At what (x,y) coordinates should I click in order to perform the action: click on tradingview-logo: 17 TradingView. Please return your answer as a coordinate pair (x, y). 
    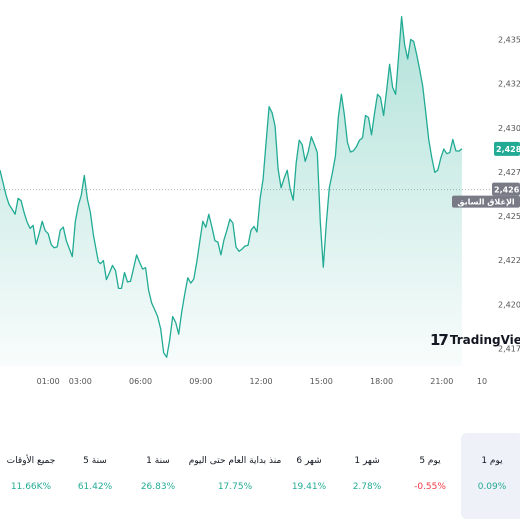
    Looking at the image, I should click on (475, 340).